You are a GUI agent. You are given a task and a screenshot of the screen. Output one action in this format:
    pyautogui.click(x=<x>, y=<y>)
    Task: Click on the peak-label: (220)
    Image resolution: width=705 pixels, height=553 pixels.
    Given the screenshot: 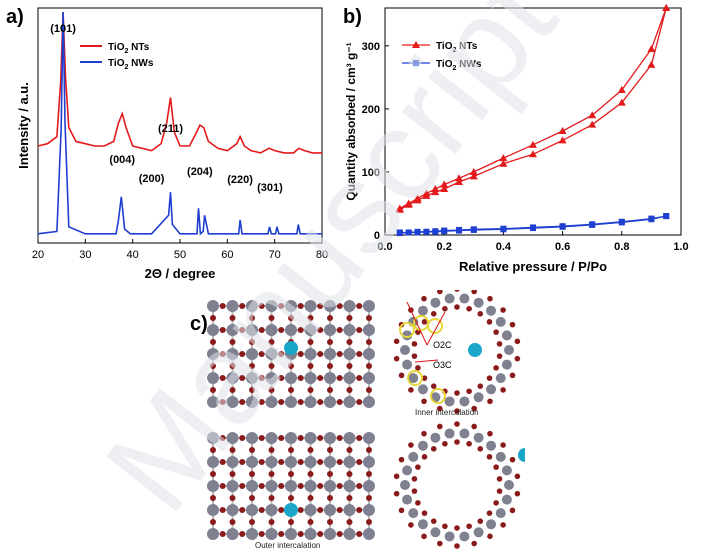 What is the action you would take?
    pyautogui.click(x=240, y=180)
    